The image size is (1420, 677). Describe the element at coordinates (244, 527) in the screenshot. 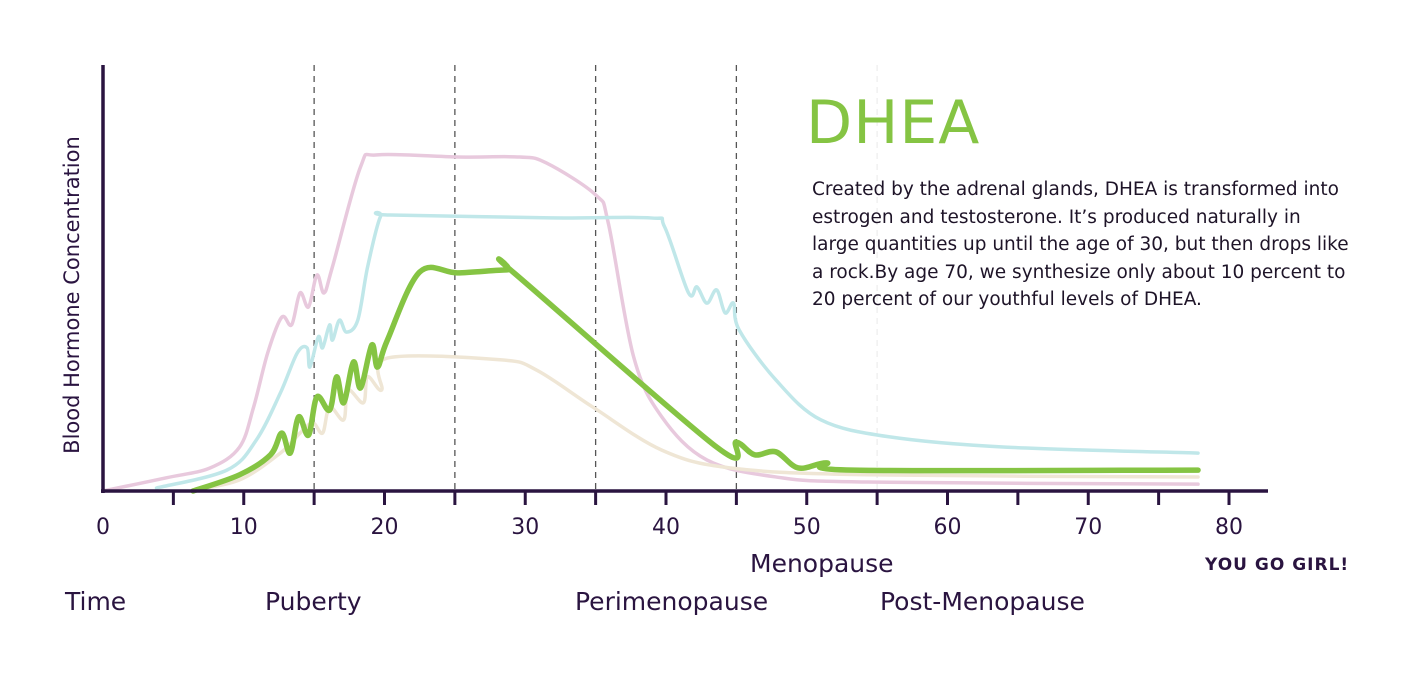

I see `x-tick-label: 10` at that location.